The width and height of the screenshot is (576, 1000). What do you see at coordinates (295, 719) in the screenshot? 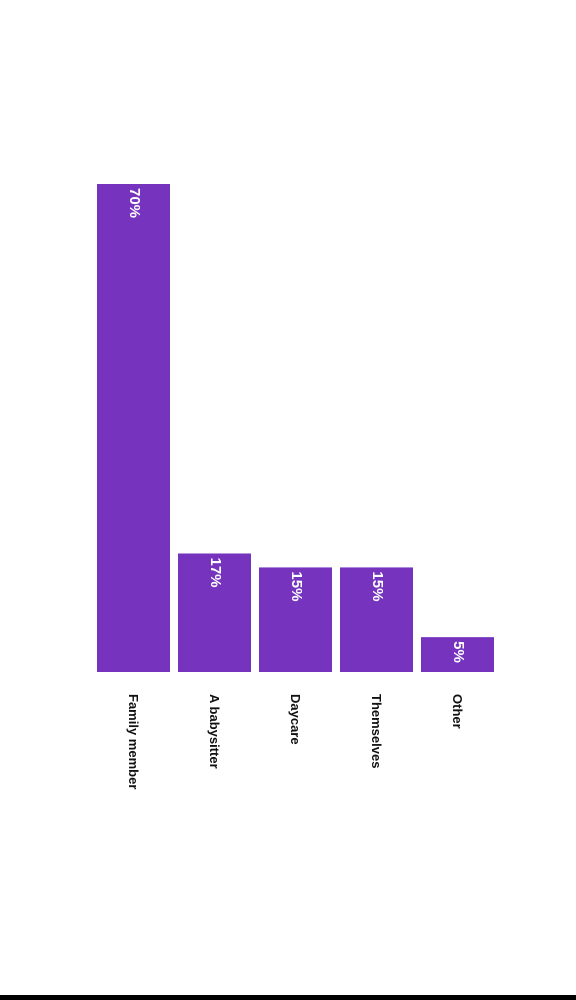
I see `category-label: Daycare` at bounding box center [295, 719].